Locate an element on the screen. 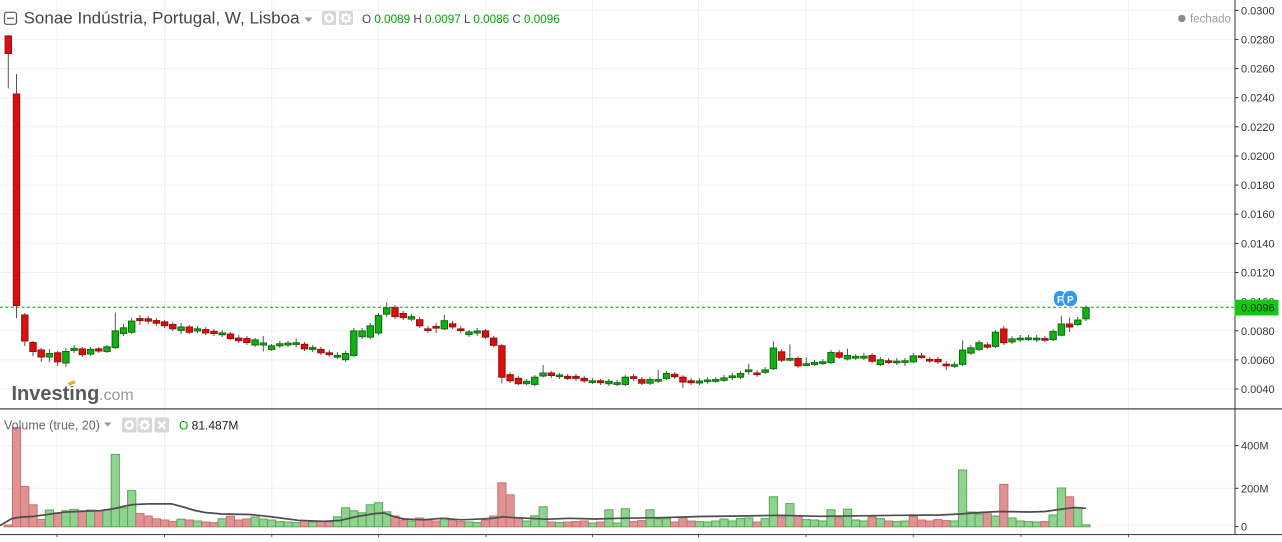 The width and height of the screenshot is (1282, 542). svg-text: 0.0220 is located at coordinates (1258, 128).